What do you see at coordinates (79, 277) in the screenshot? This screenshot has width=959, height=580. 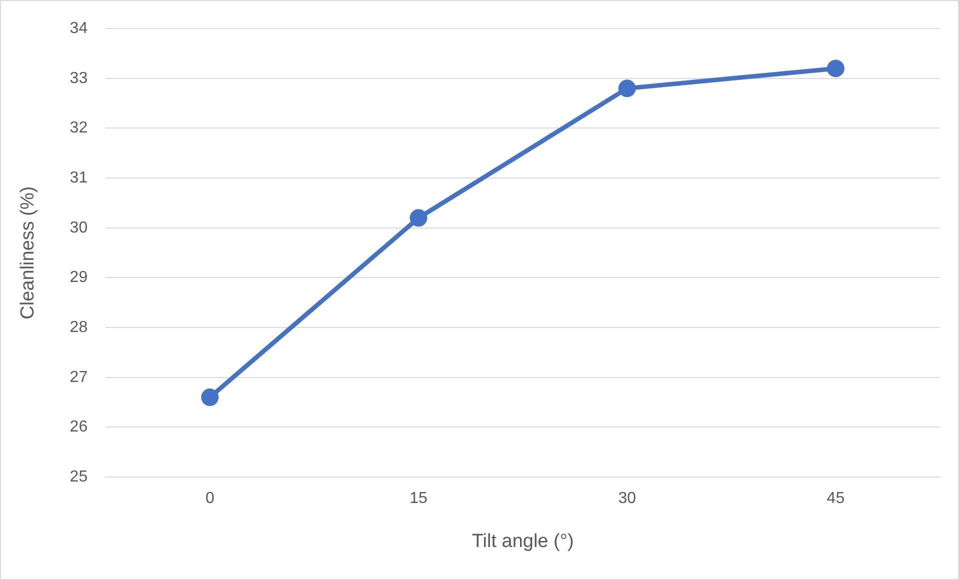 I see `y-tick-label: 29` at bounding box center [79, 277].